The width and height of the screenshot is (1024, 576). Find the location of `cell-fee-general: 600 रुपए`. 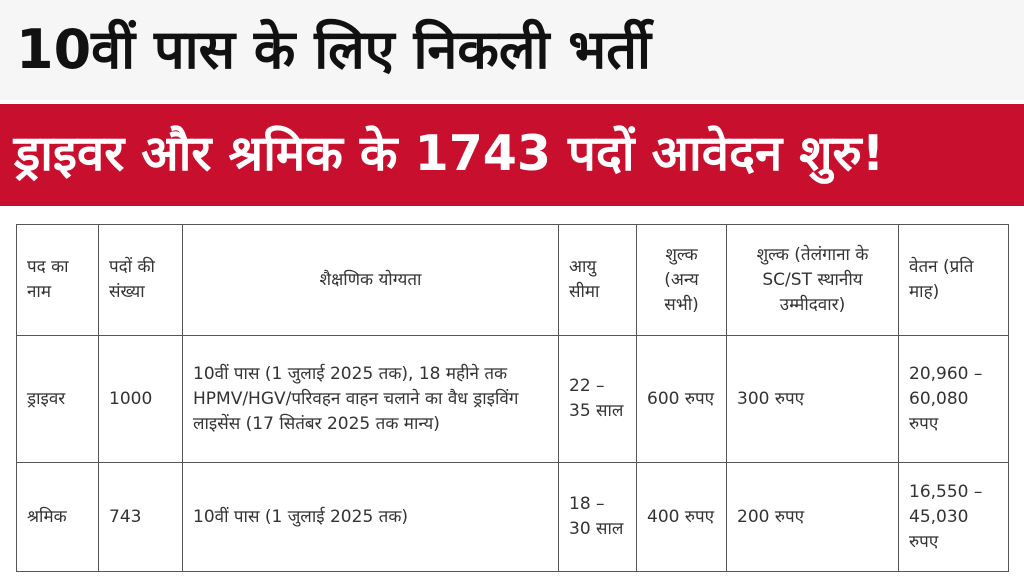

cell-fee-general: 600 रुपए is located at coordinates (681, 399).